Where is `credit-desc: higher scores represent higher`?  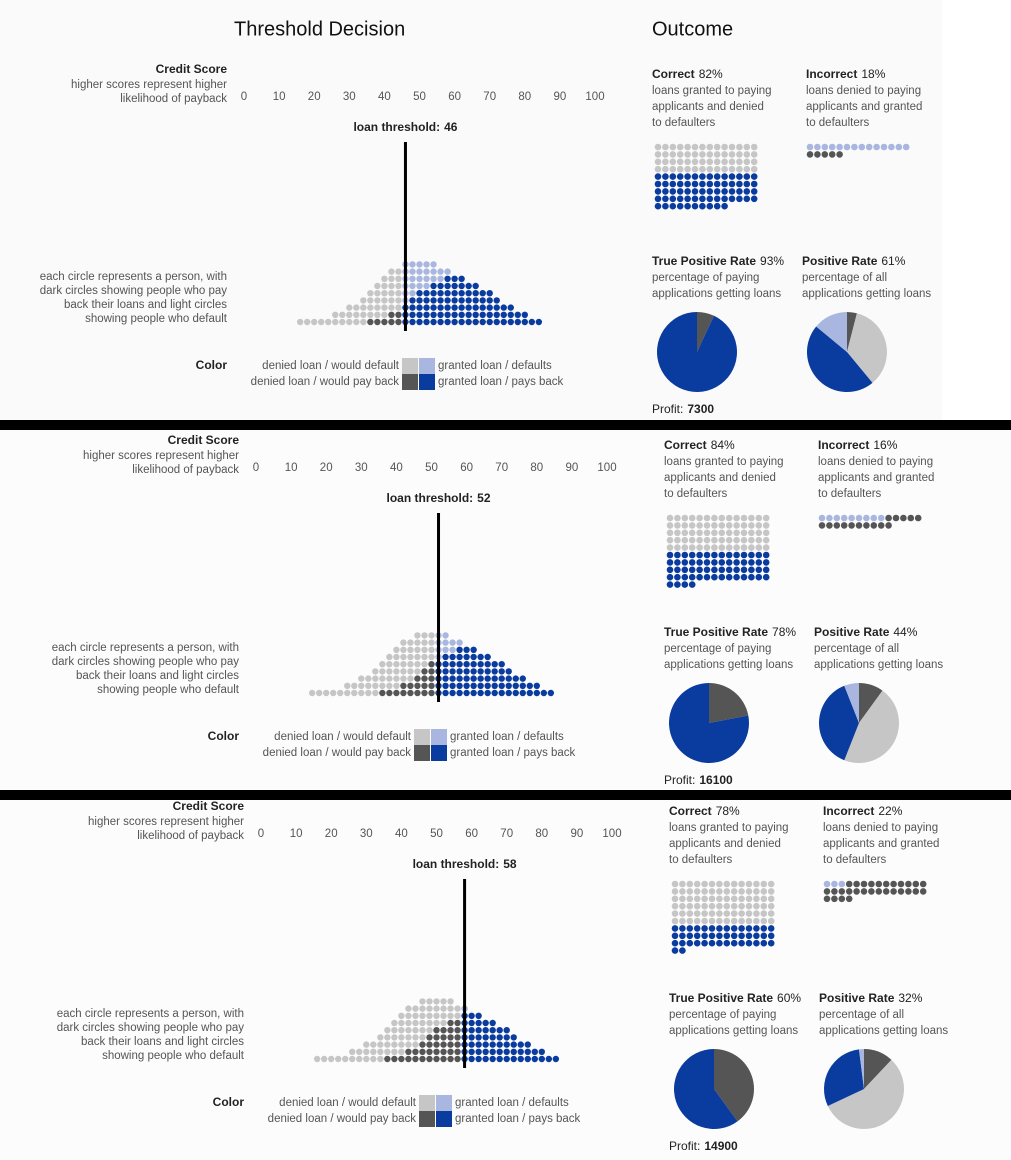 credit-desc: higher scores represent higher is located at coordinates (161, 456).